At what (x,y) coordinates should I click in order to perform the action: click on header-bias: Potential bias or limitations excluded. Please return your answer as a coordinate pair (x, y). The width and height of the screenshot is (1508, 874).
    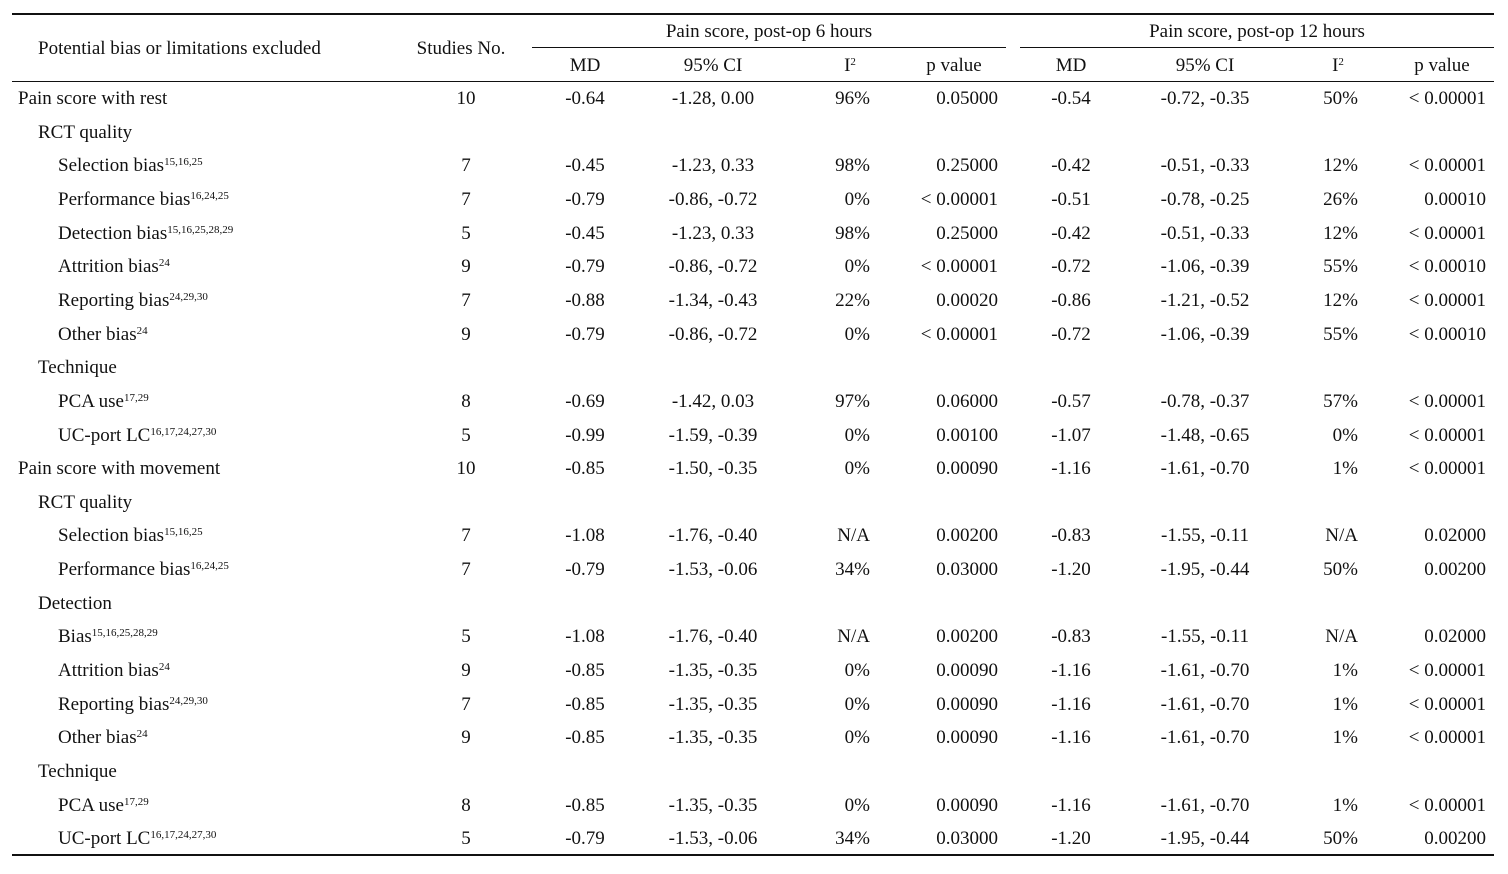
    Looking at the image, I should click on (179, 48).